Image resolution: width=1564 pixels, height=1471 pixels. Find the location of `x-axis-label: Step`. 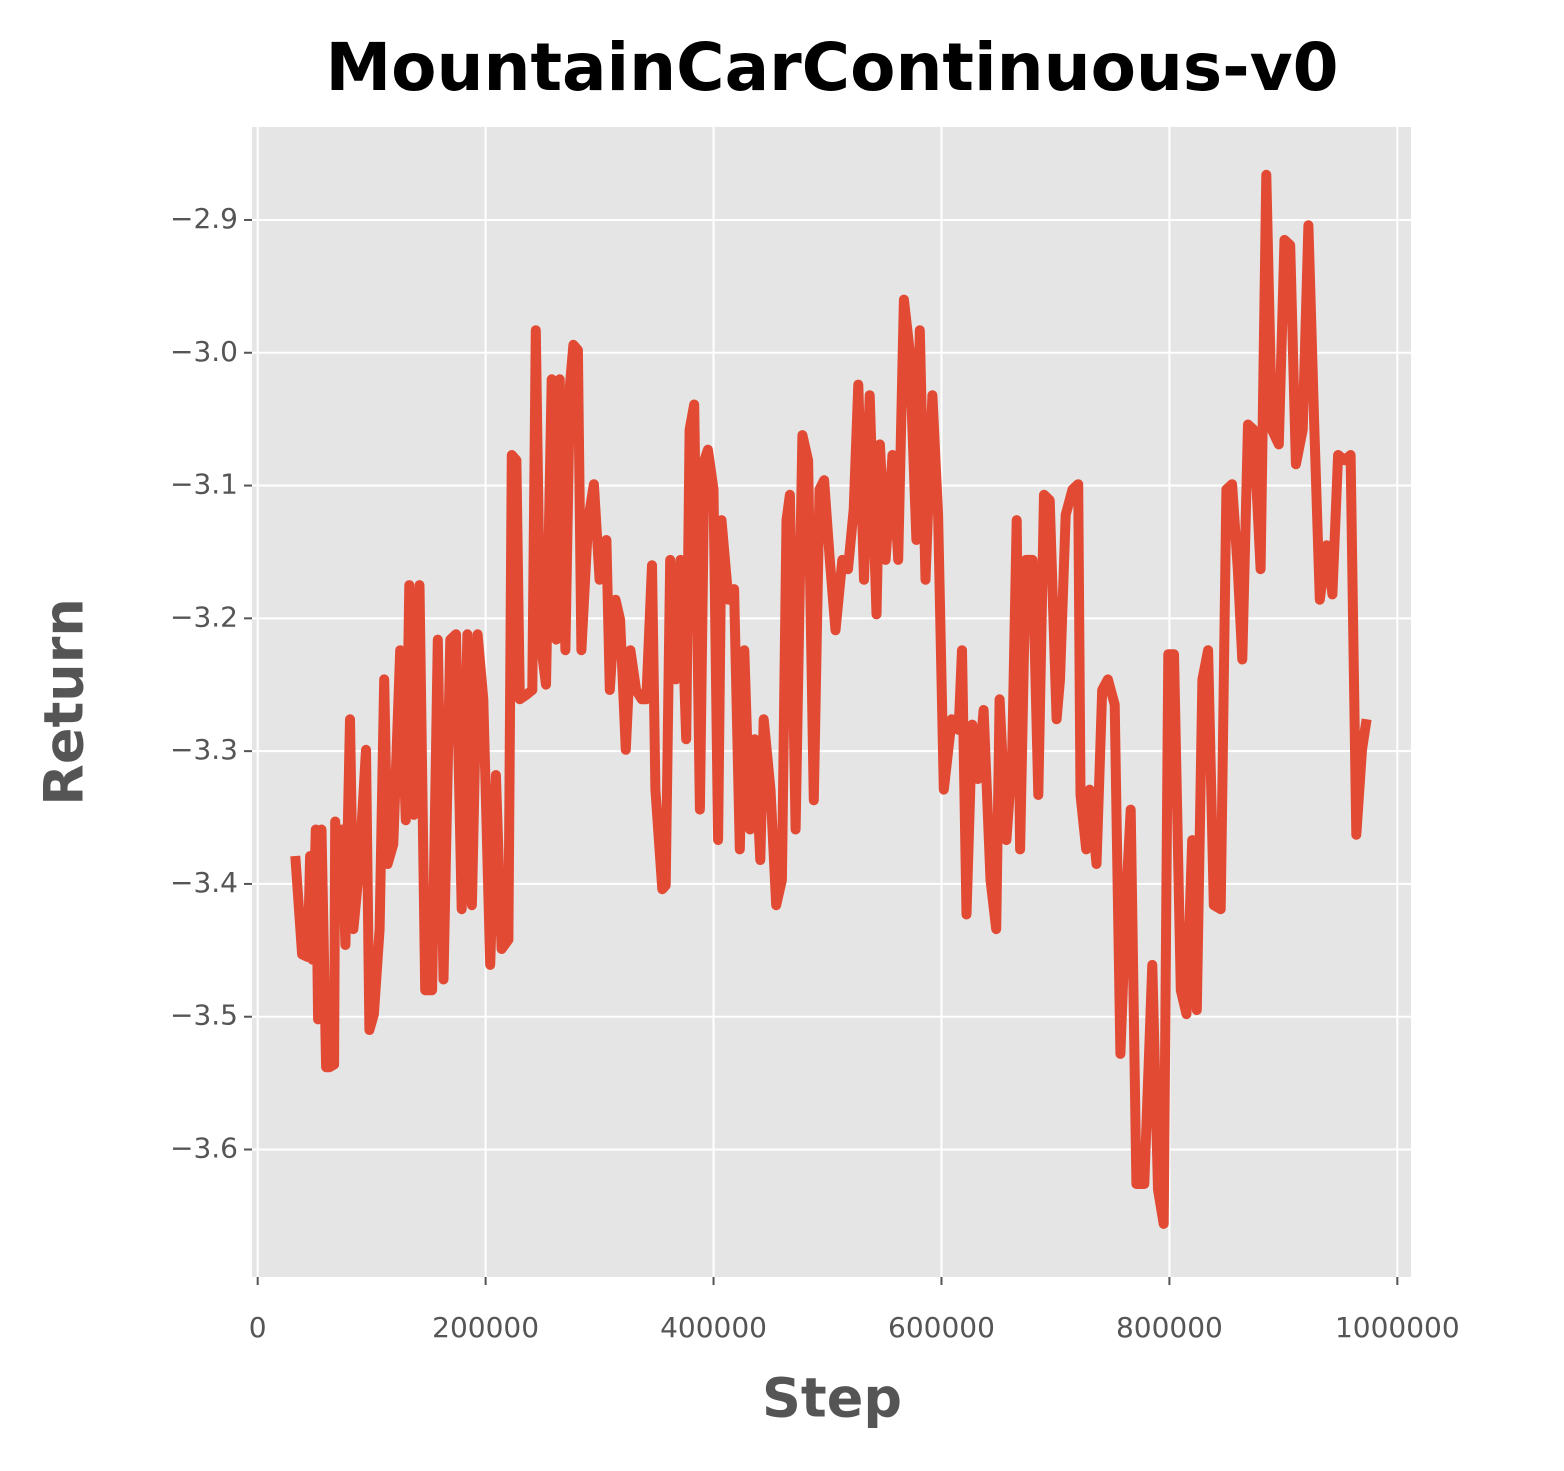

x-axis-label: Step is located at coordinates (832, 1398).